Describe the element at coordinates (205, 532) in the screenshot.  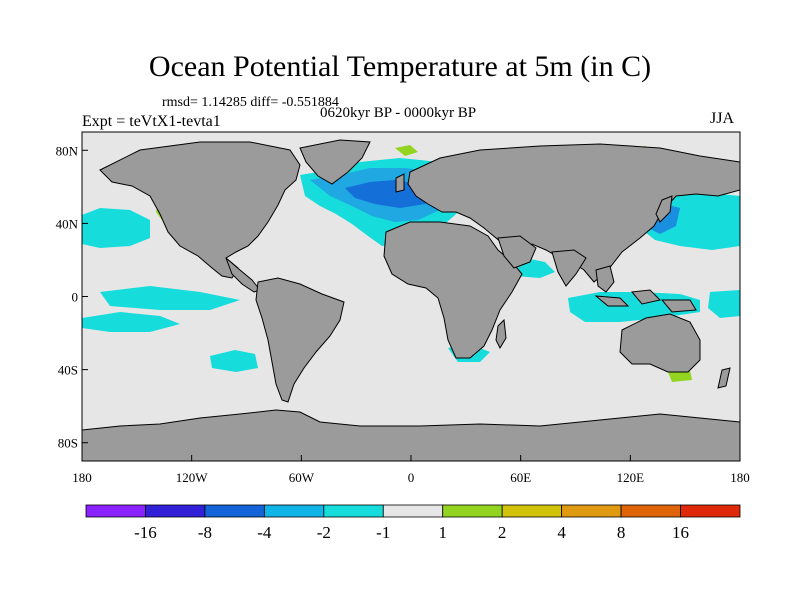
I see `colorbar-label: -8` at that location.